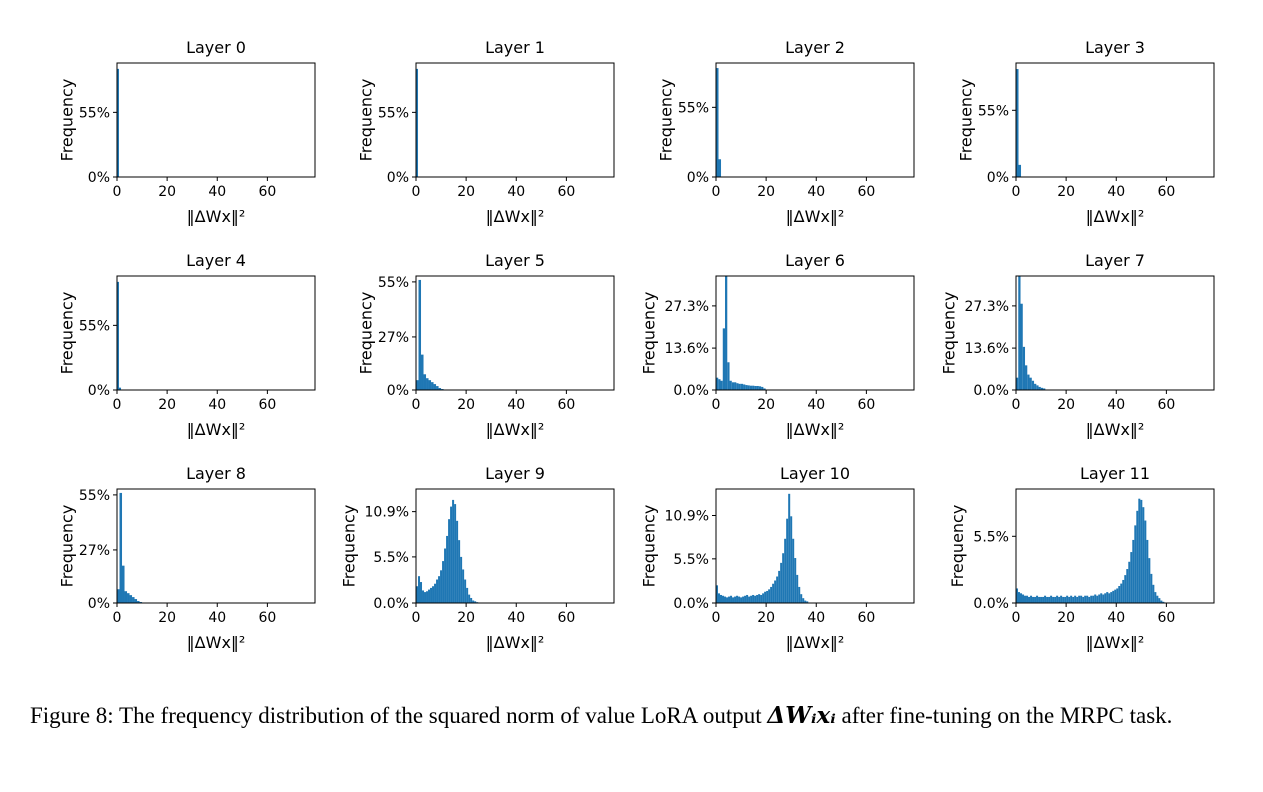  Describe the element at coordinates (216, 260) in the screenshot. I see `subplot-title: Layer 4` at that location.